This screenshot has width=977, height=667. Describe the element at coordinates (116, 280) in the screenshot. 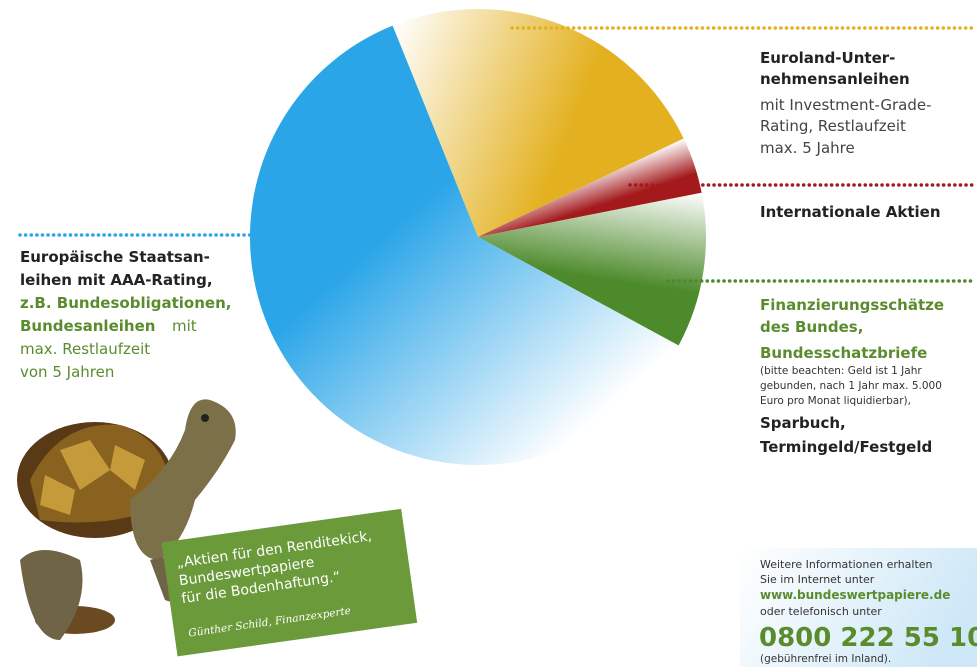

I see `label: leihen mit AAA-Rating,` at that location.